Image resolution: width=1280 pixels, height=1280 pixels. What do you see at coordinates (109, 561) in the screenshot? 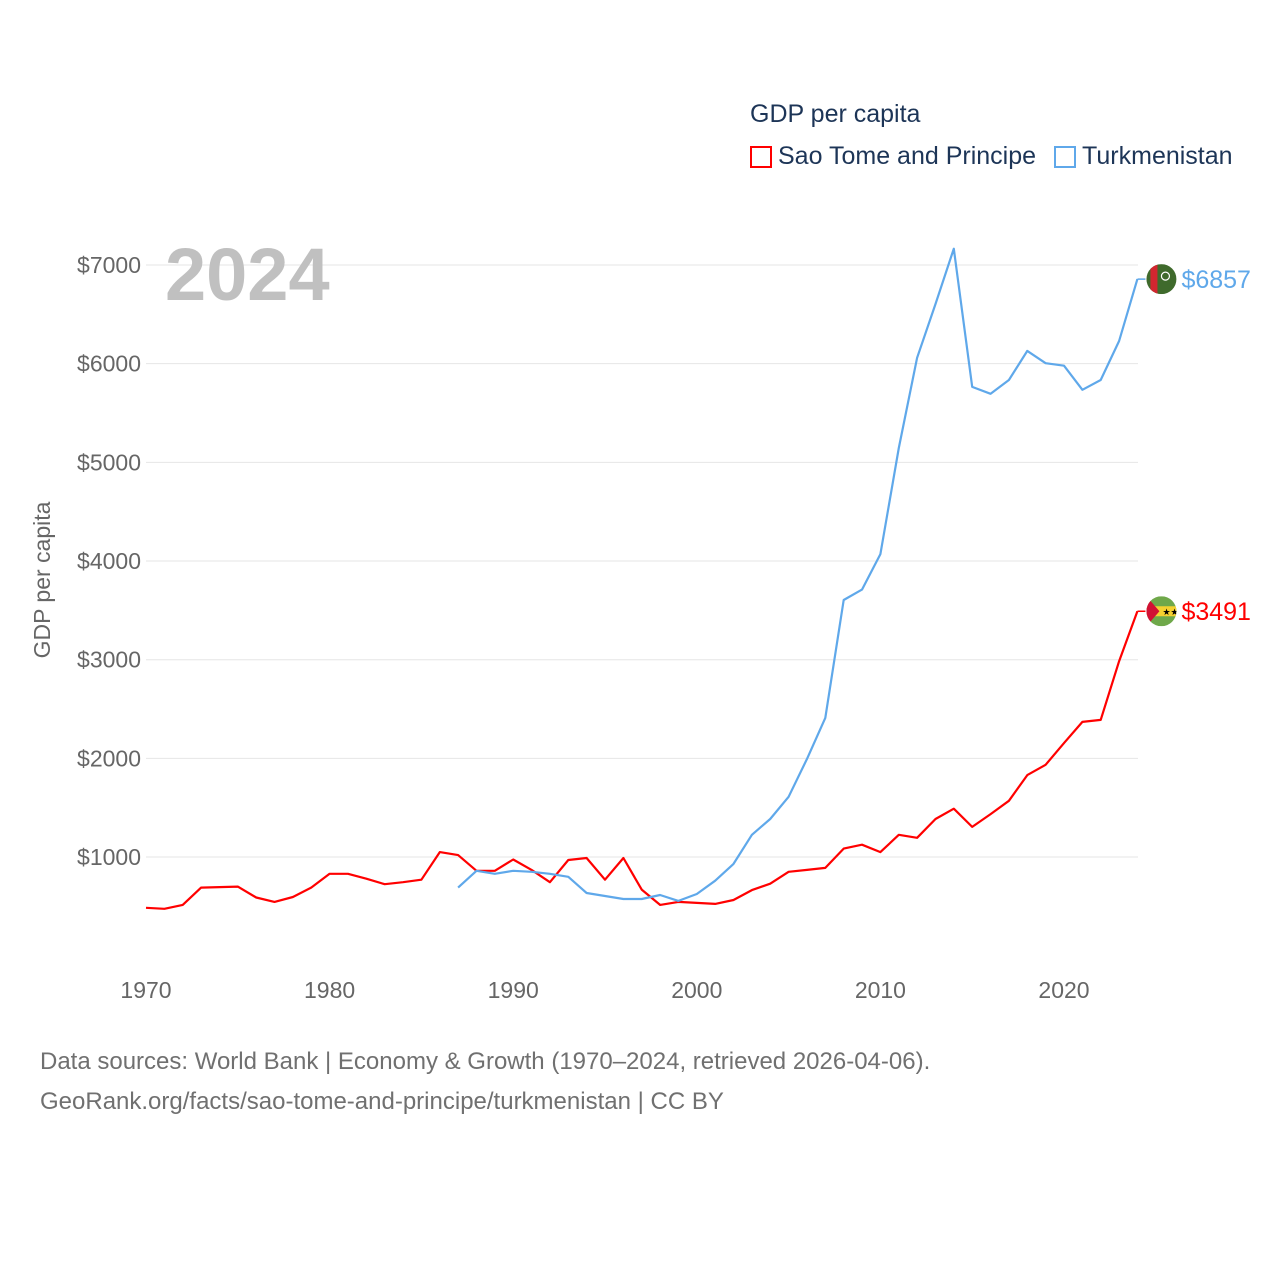
I see `y-tick-label: $4000` at bounding box center [109, 561].